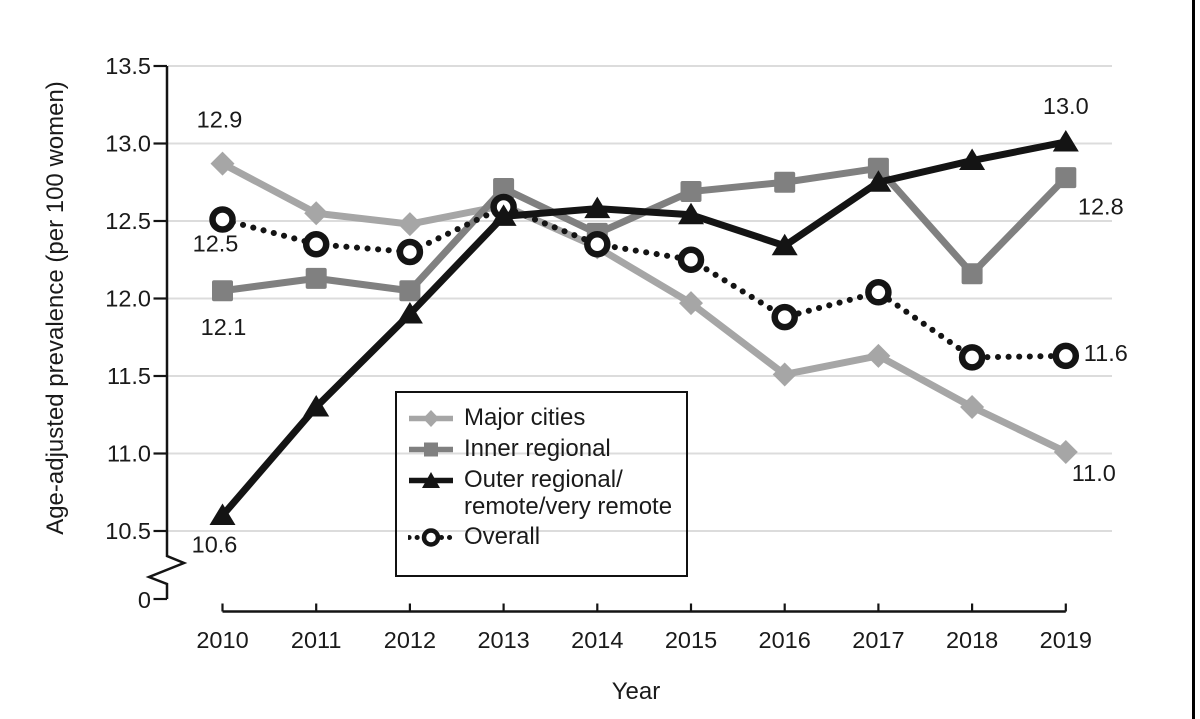 Image resolution: width=1200 pixels, height=719 pixels. Describe the element at coordinates (129, 376) in the screenshot. I see `y-tick-label: 11.5` at that location.